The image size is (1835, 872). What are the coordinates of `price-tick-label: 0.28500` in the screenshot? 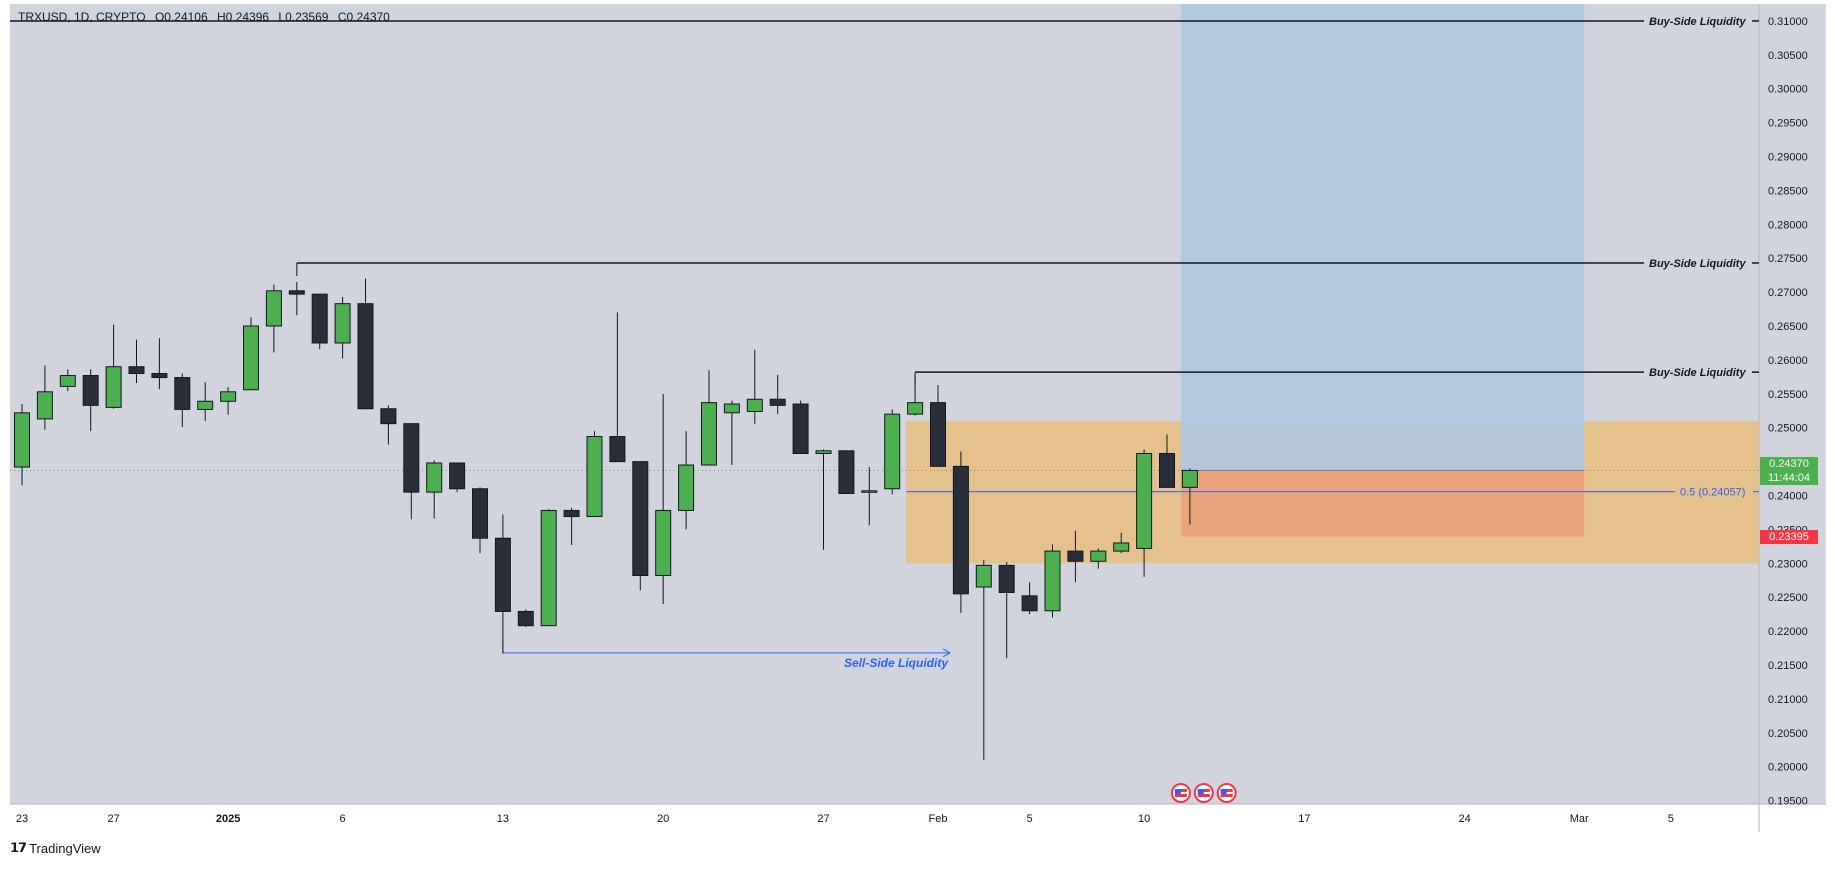 It's located at (1788, 191).